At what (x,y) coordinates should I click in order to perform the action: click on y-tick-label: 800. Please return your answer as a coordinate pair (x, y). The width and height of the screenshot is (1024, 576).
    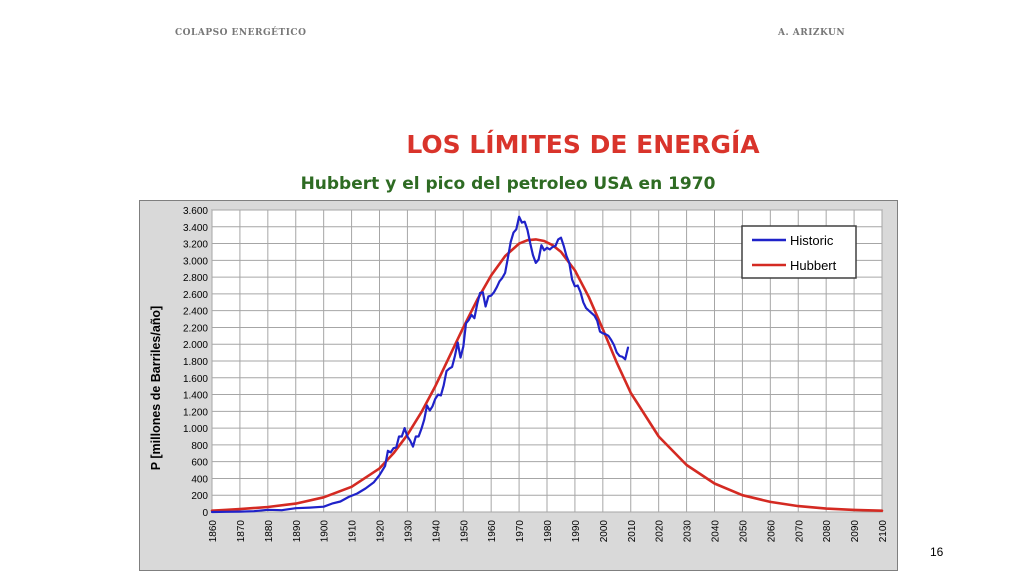
    Looking at the image, I should click on (199, 446).